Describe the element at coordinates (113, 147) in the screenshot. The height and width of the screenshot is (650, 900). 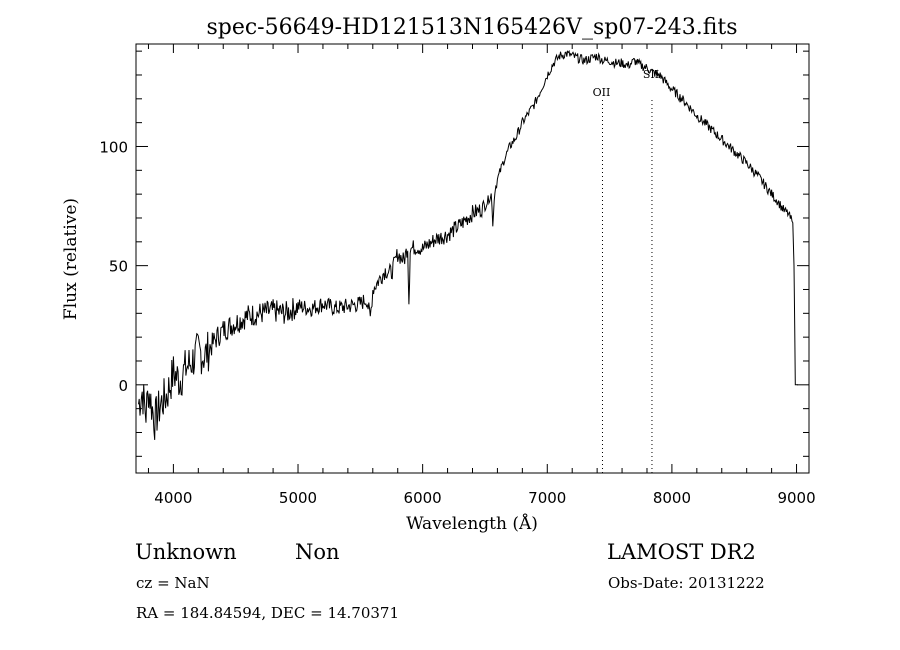
I see `y-tick-label: 100` at that location.